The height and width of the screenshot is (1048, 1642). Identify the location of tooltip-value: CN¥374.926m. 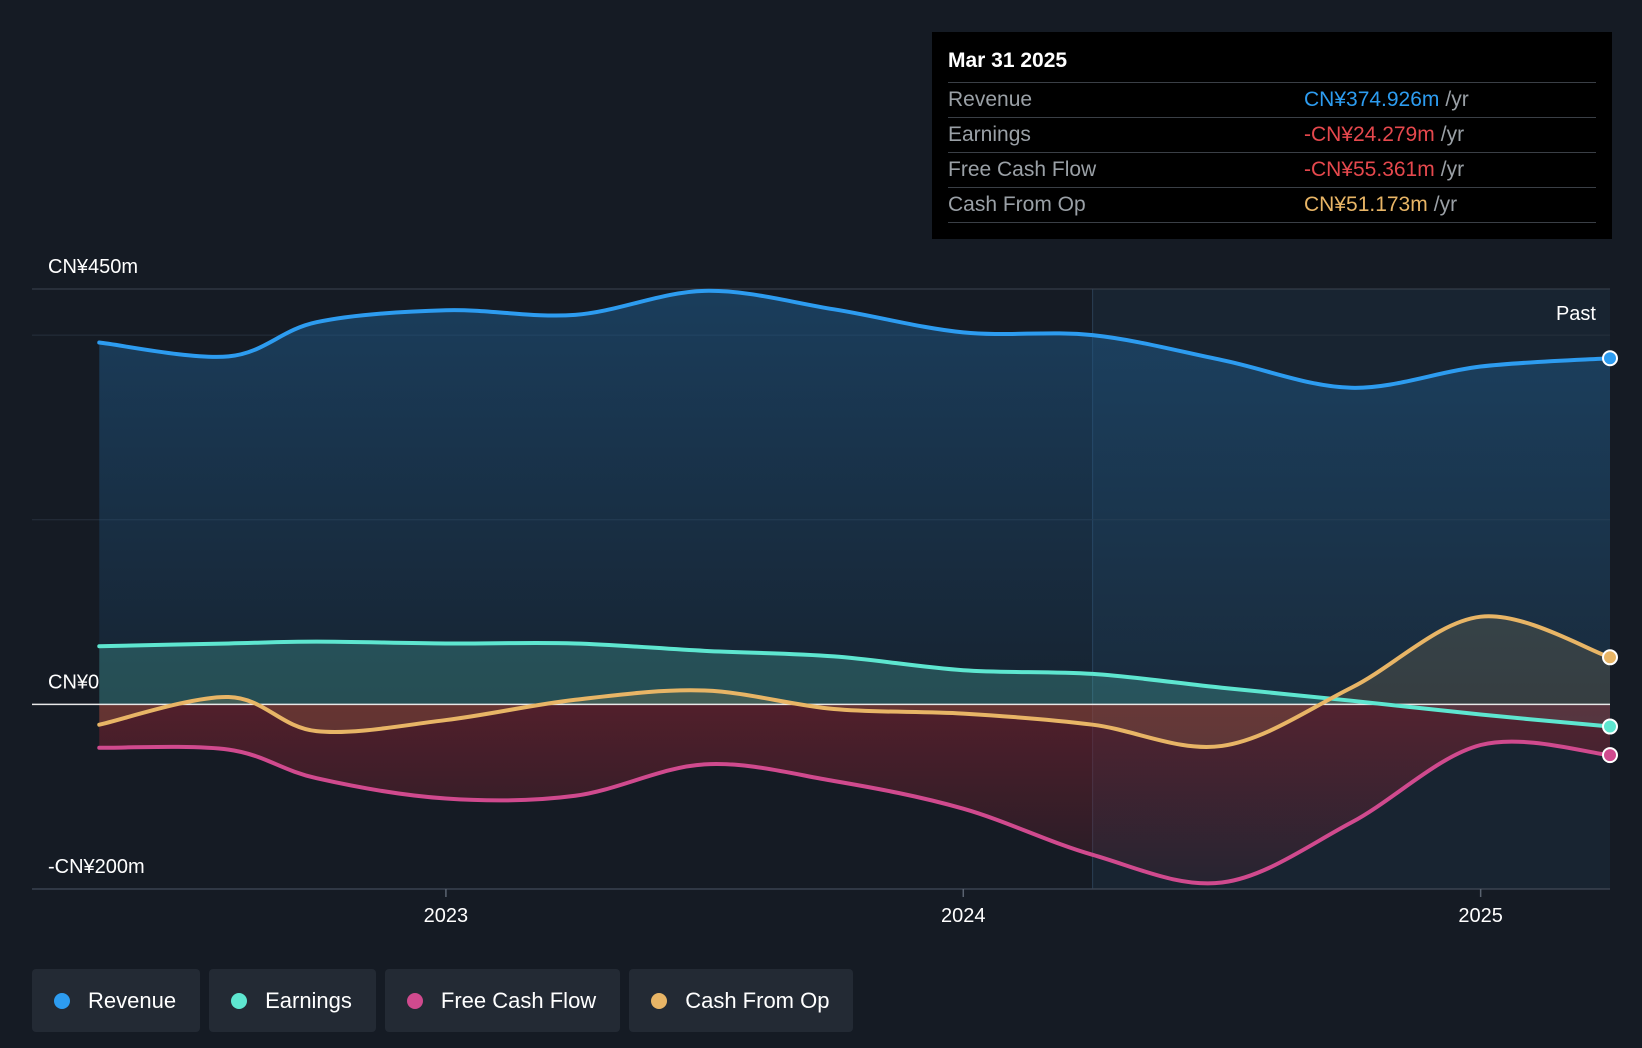
(1372, 99).